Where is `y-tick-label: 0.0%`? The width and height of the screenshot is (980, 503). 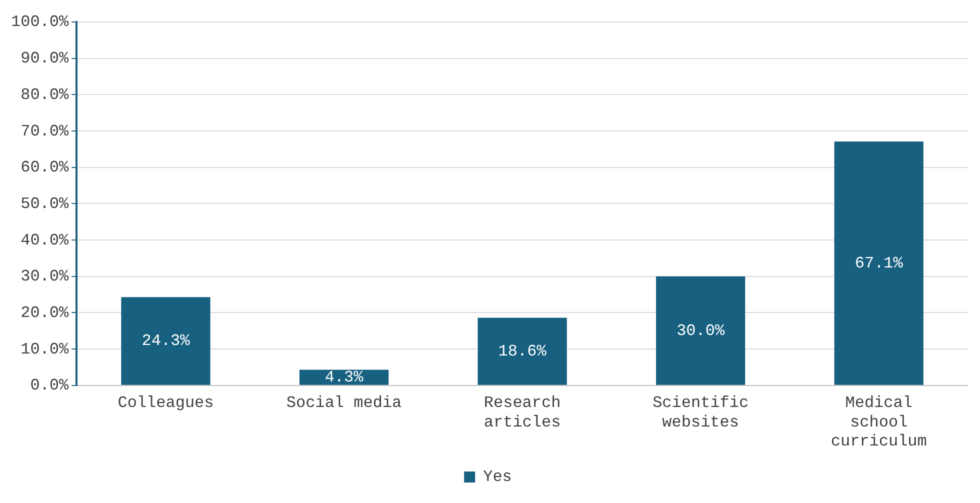 y-tick-label: 0.0% is located at coordinates (50, 385).